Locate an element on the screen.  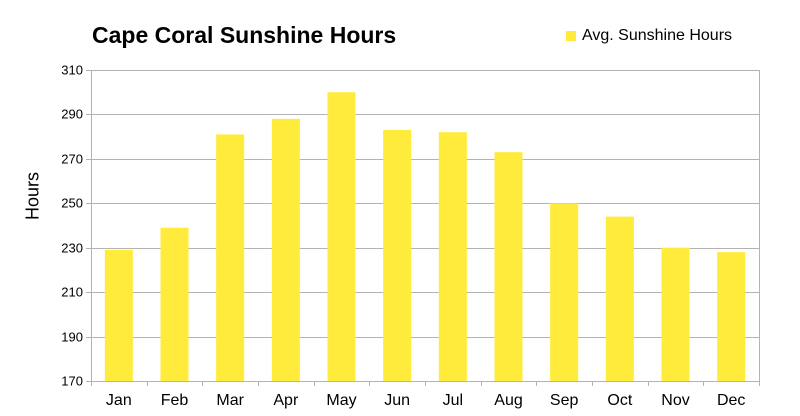
x-tick-label: Mar is located at coordinates (230, 400).